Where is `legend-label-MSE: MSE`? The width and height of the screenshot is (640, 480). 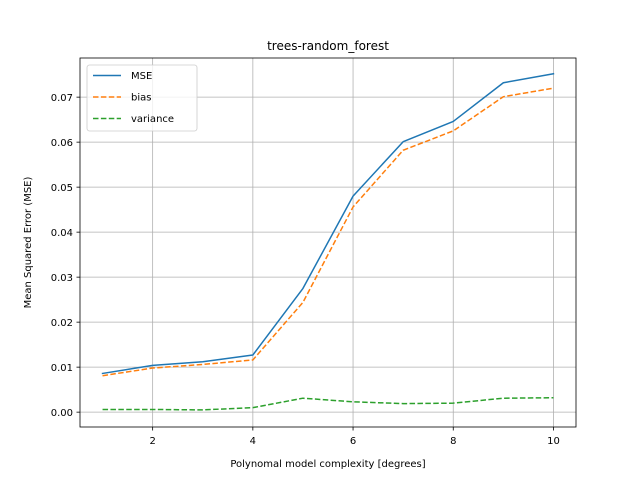 legend-label-MSE: MSE is located at coordinates (141, 76).